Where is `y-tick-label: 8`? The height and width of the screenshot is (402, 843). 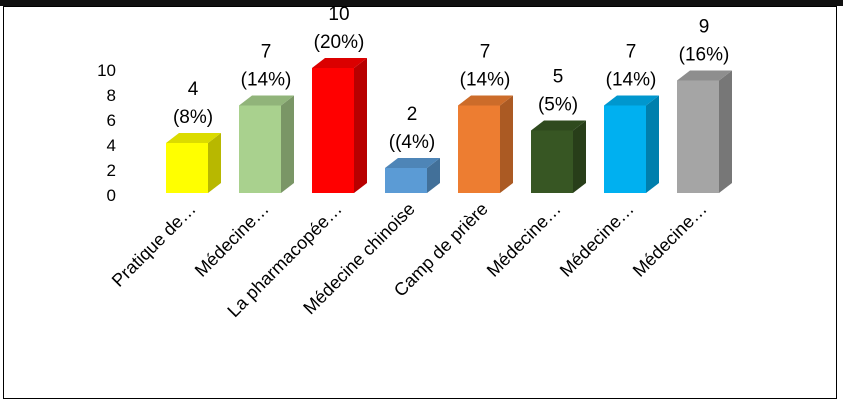
y-tick-label: 8 is located at coordinates (111, 95).